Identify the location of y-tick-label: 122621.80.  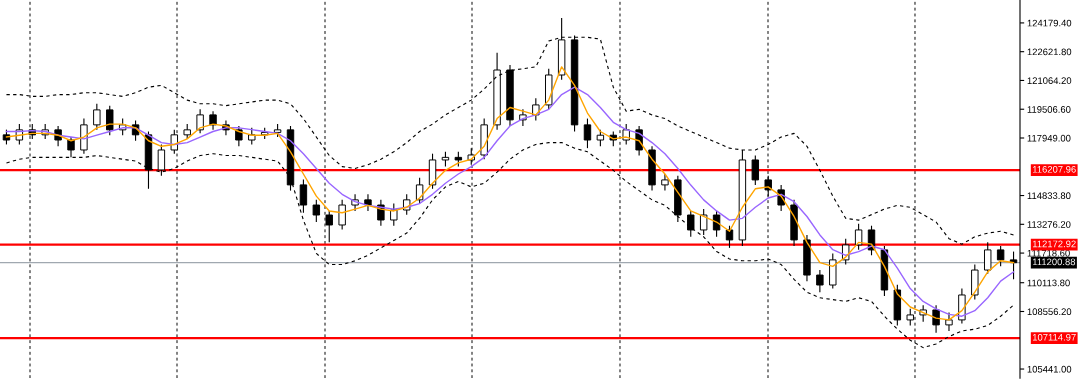
(1049, 52).